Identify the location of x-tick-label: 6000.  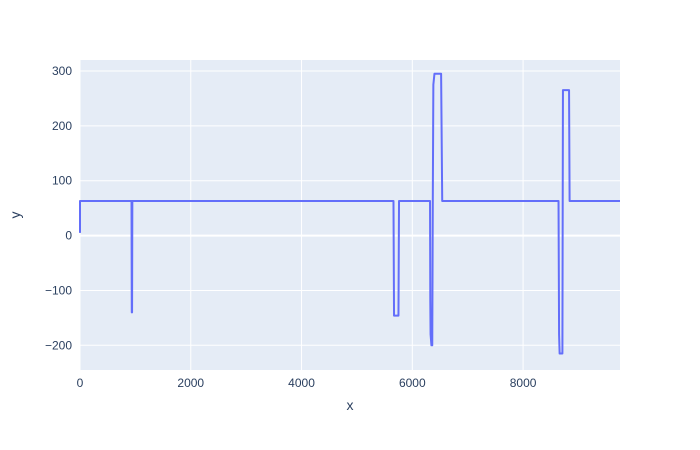
(412, 383).